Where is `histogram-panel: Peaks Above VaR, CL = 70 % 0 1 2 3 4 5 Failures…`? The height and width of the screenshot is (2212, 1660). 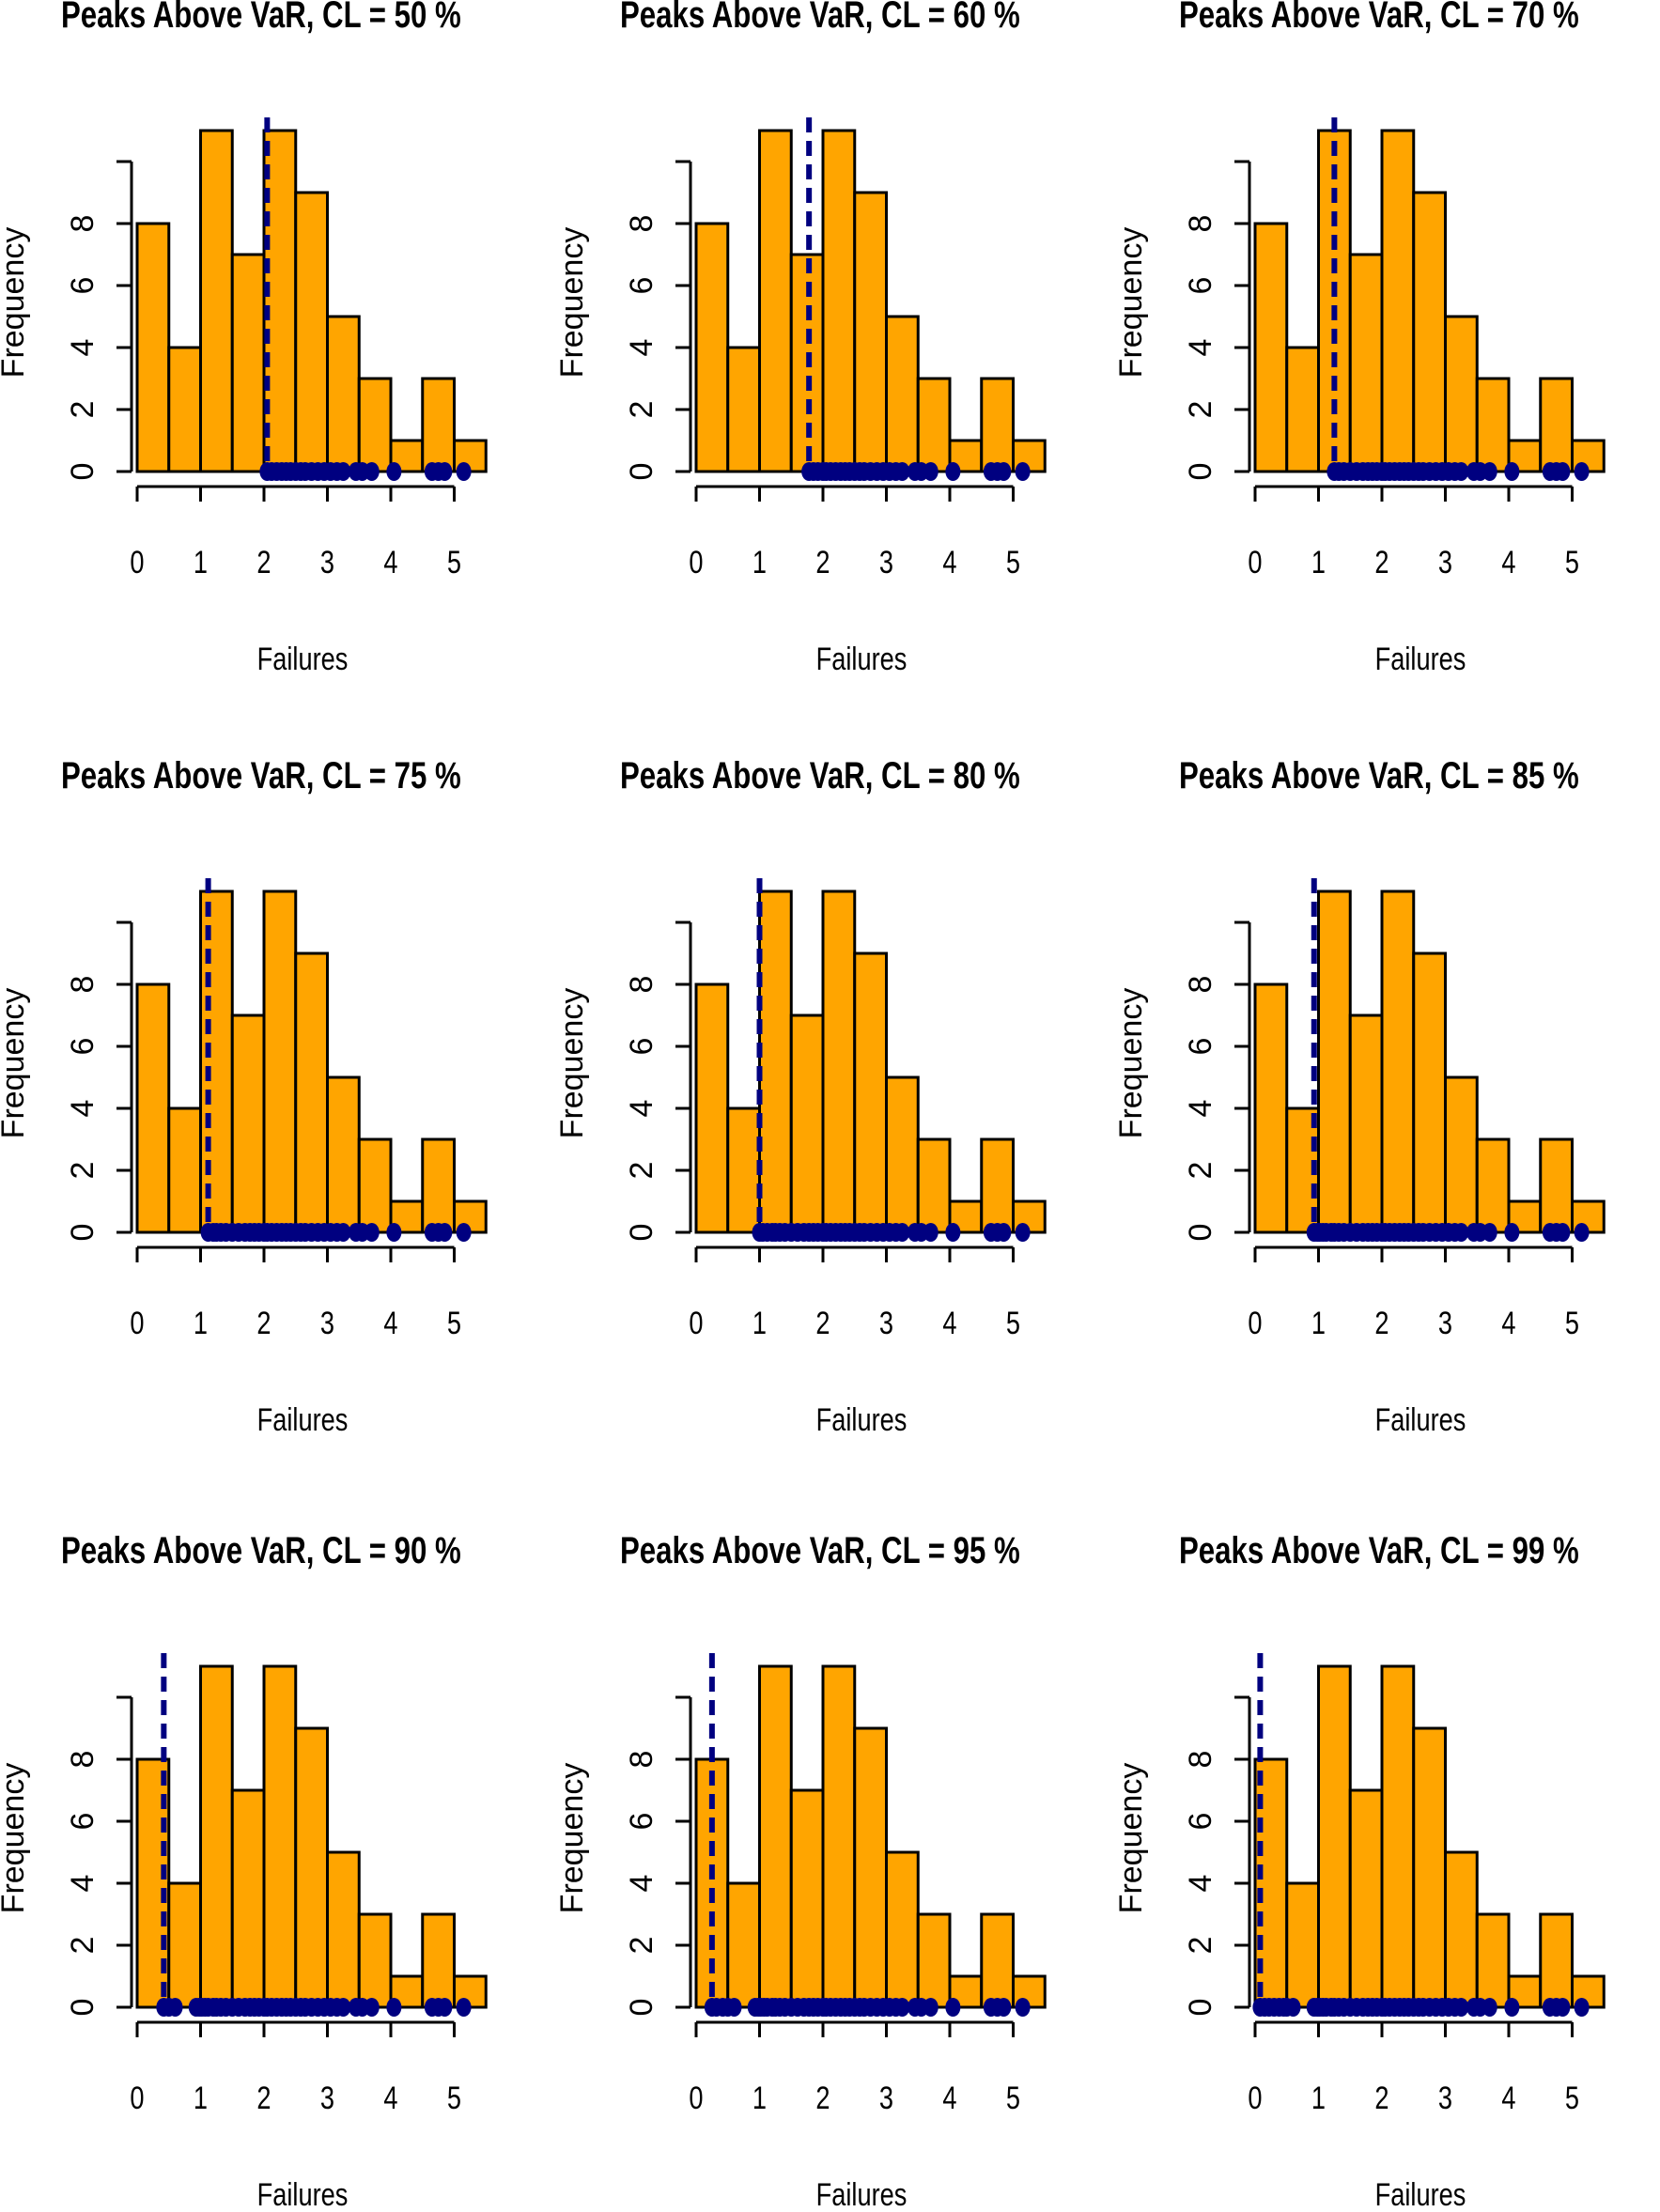
histogram-panel: Peaks Above VaR, CL = 70 % 0 1 2 3 4 5 Failures… is located at coordinates (1387, 339).